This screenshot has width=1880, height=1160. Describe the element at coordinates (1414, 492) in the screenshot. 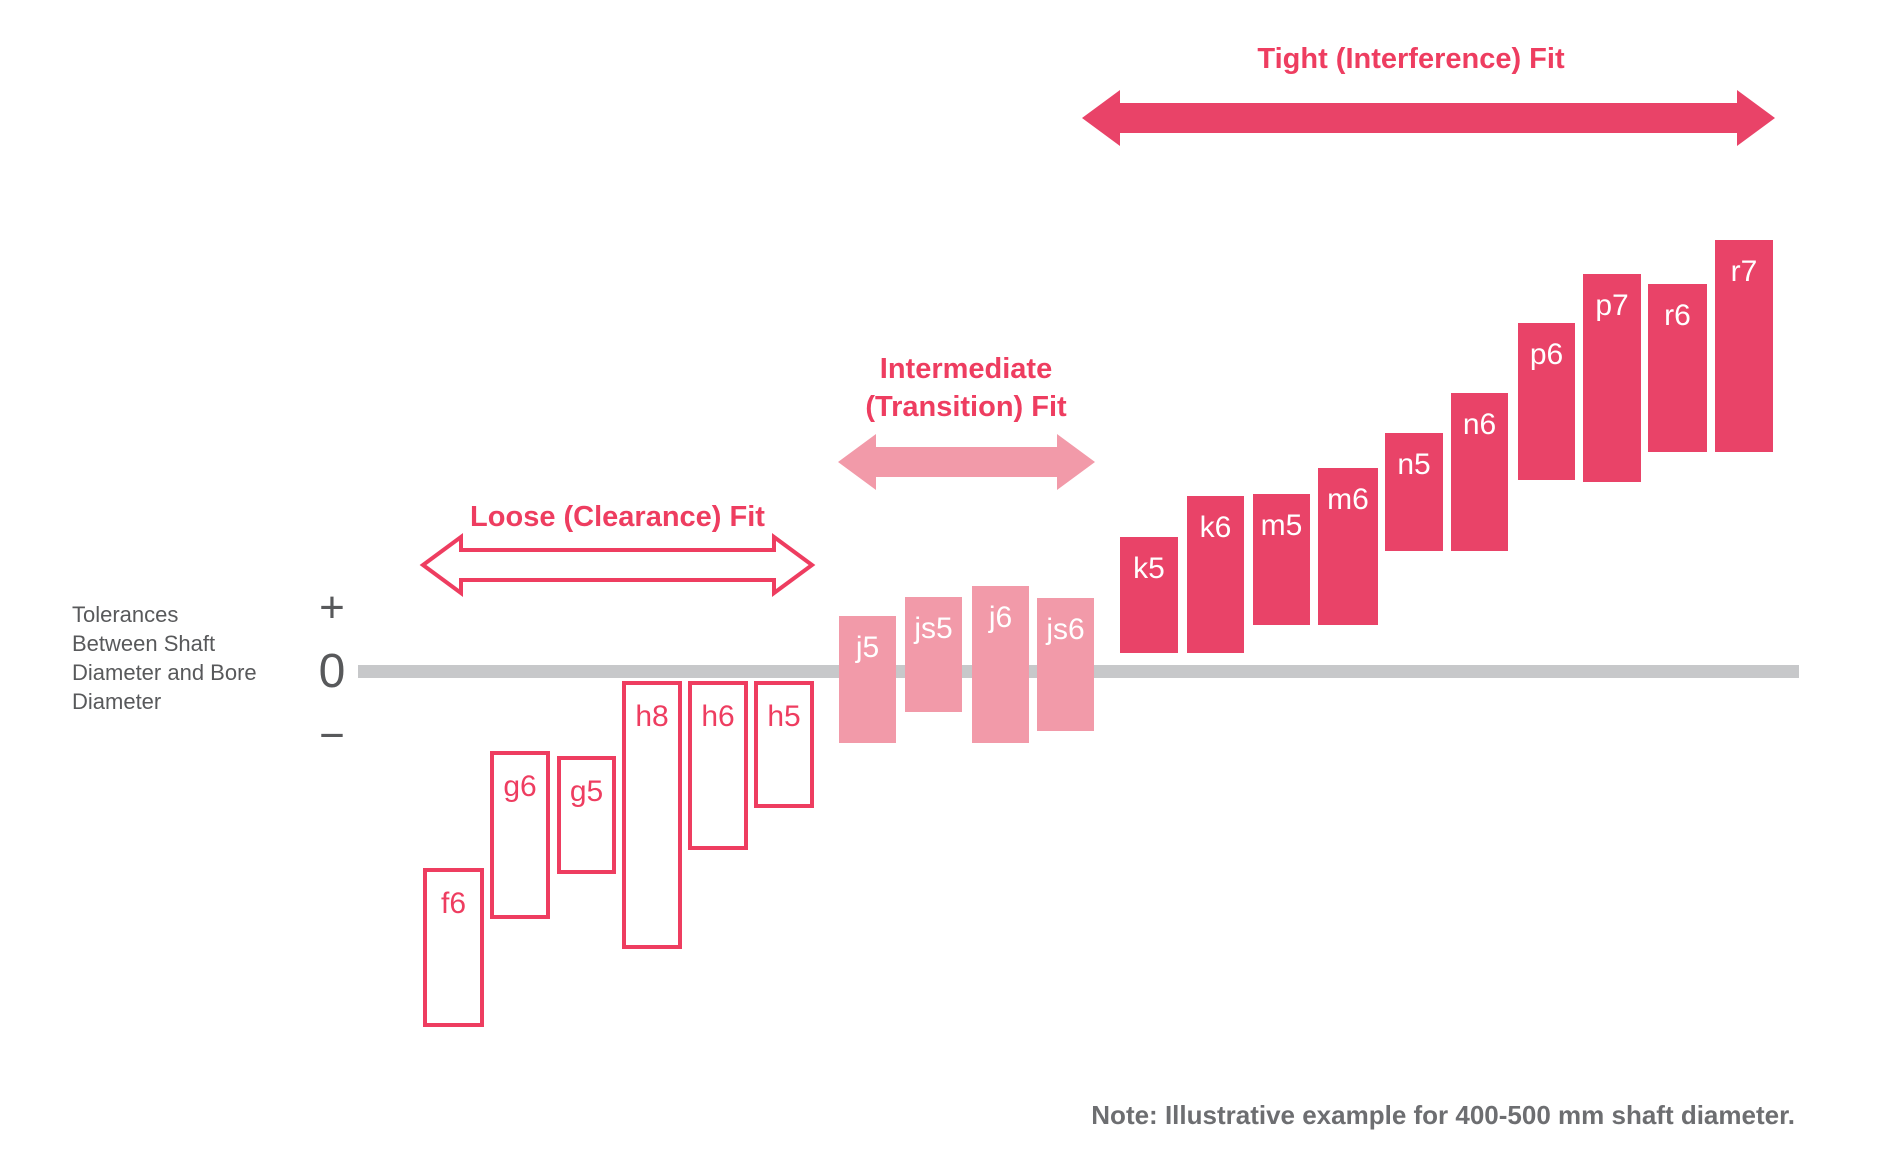

I see `bar-n5: n5` at that location.